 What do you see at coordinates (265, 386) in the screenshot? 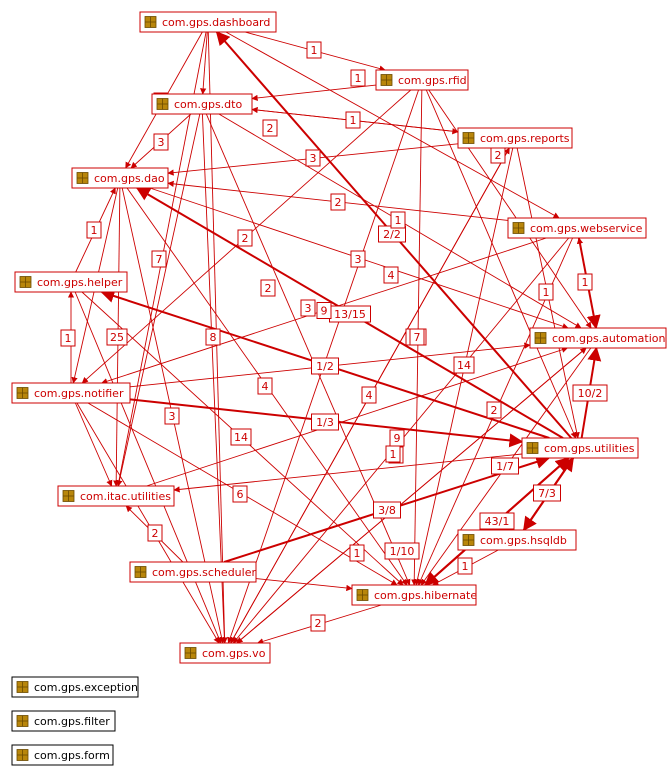
I see `edge-label-text: 4` at bounding box center [265, 386].